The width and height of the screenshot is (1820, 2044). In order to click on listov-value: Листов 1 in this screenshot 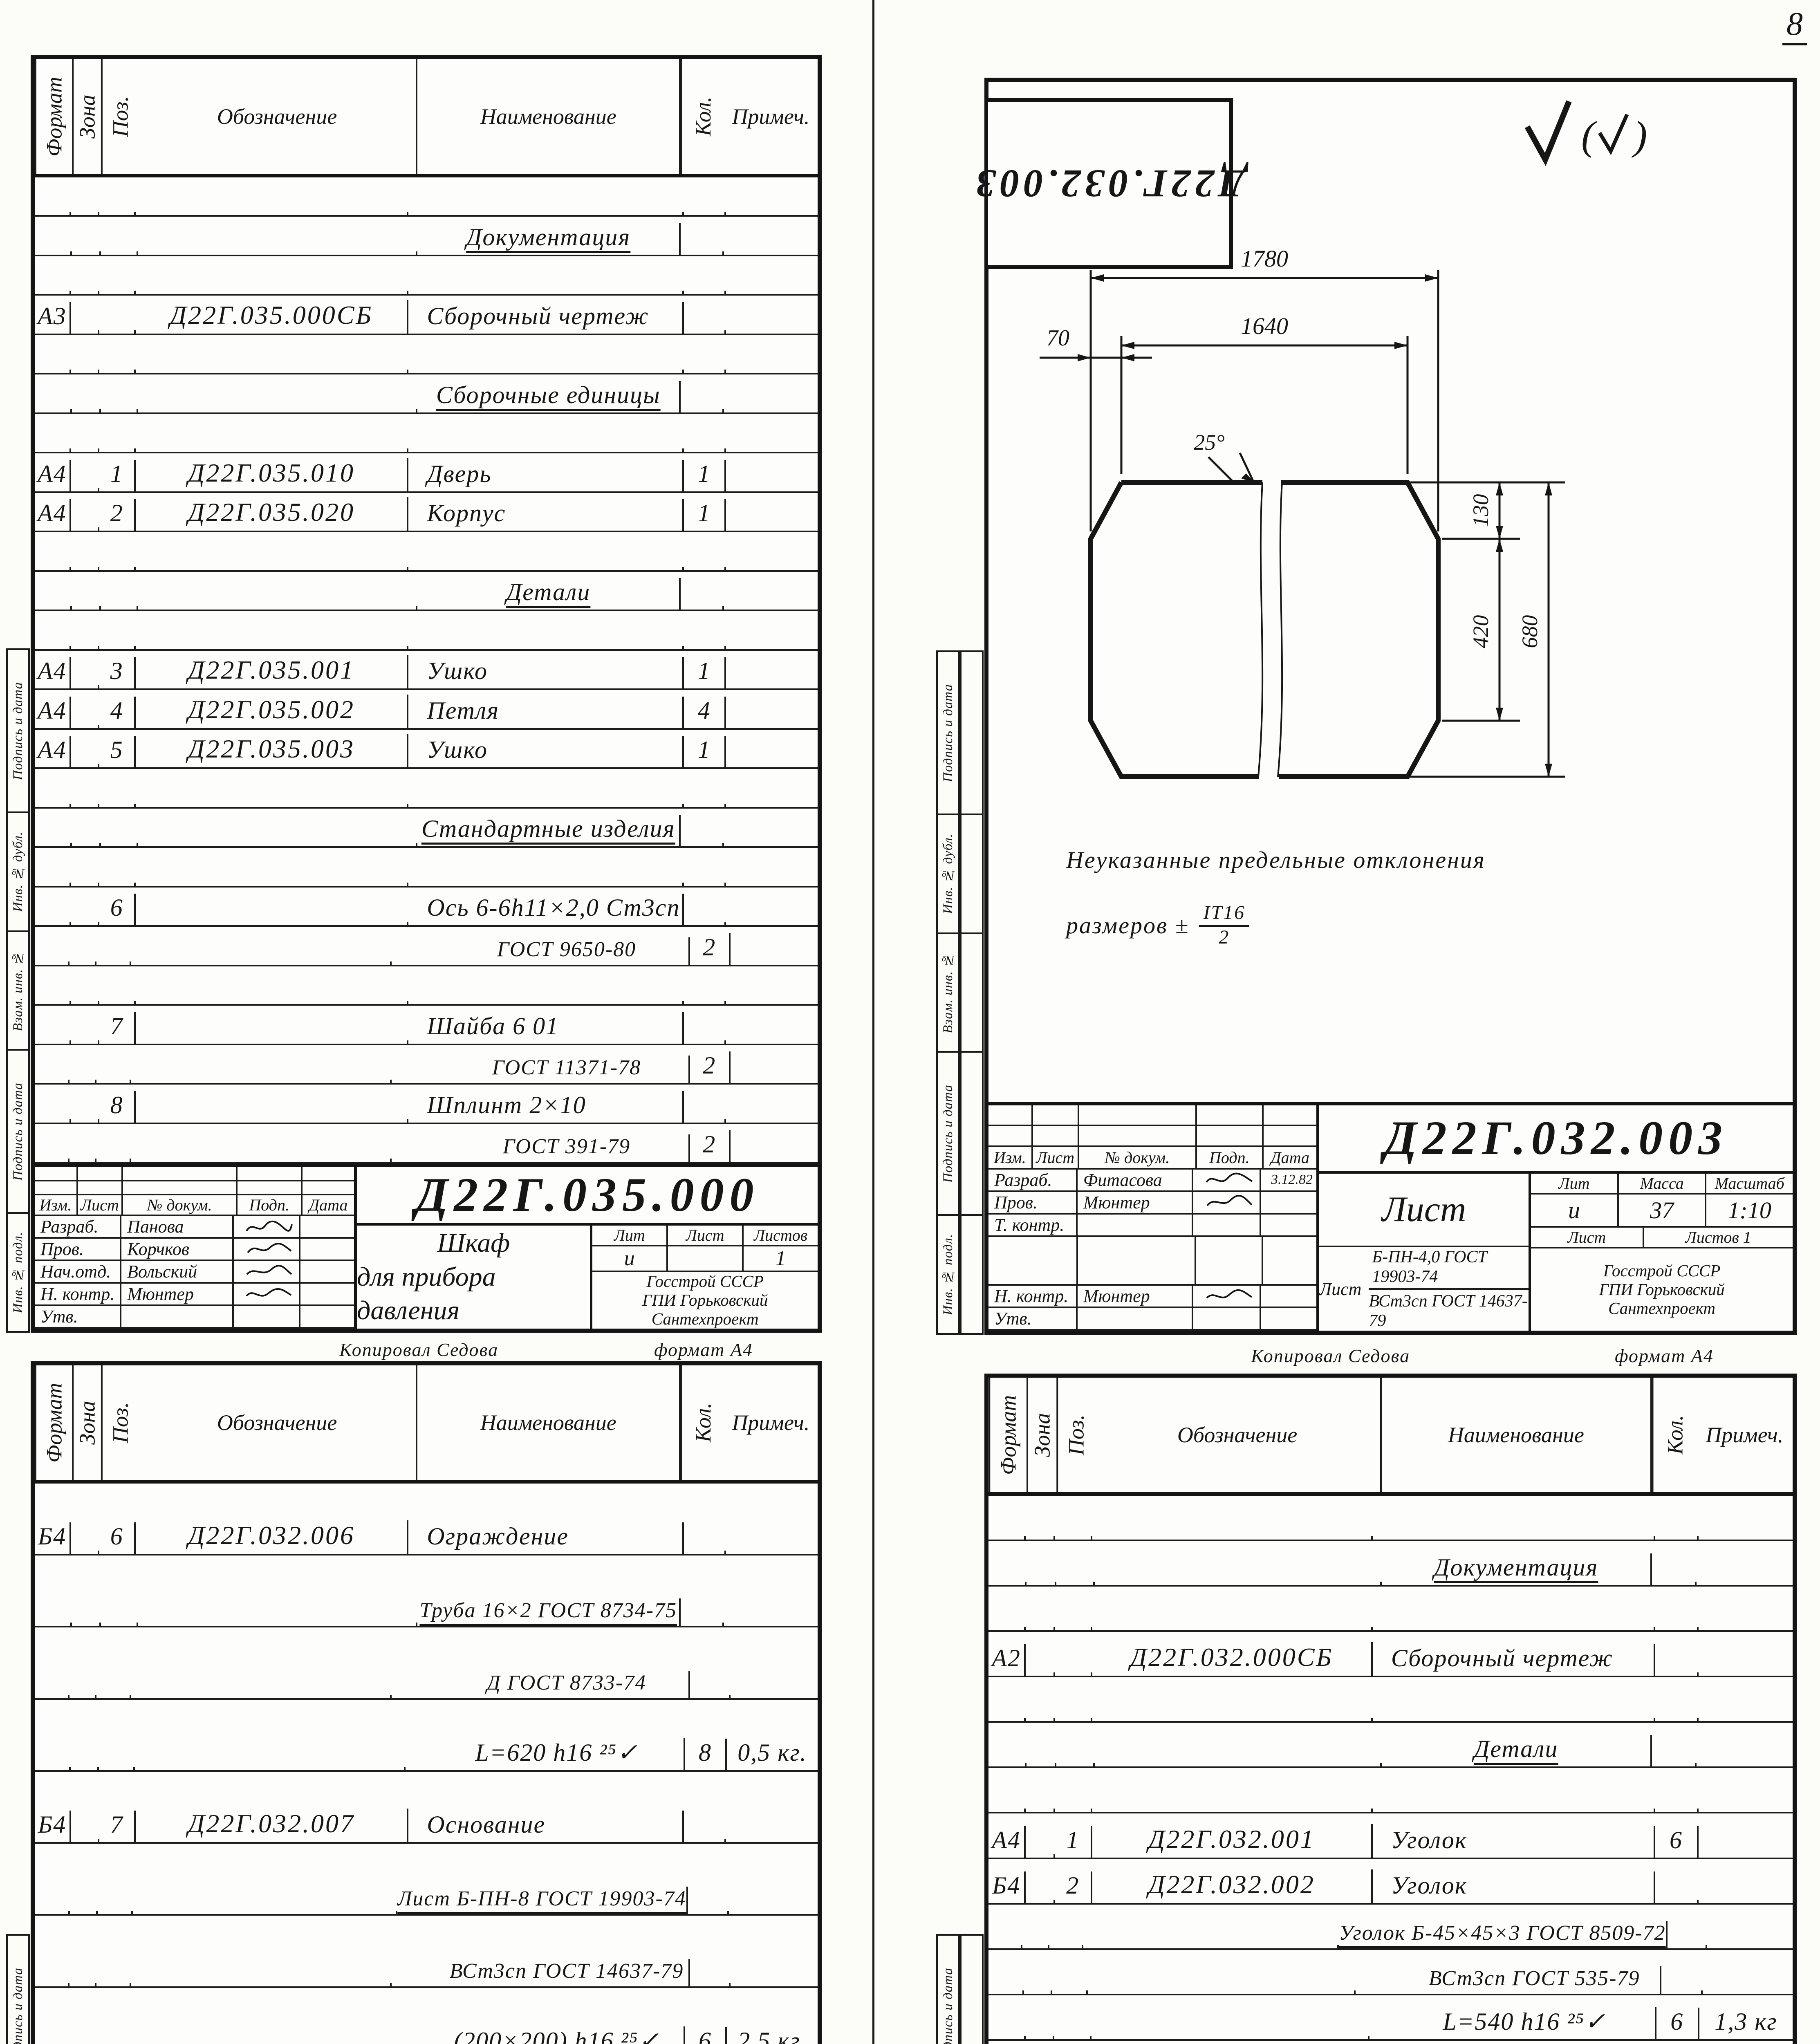, I will do `click(1719, 1239)`.